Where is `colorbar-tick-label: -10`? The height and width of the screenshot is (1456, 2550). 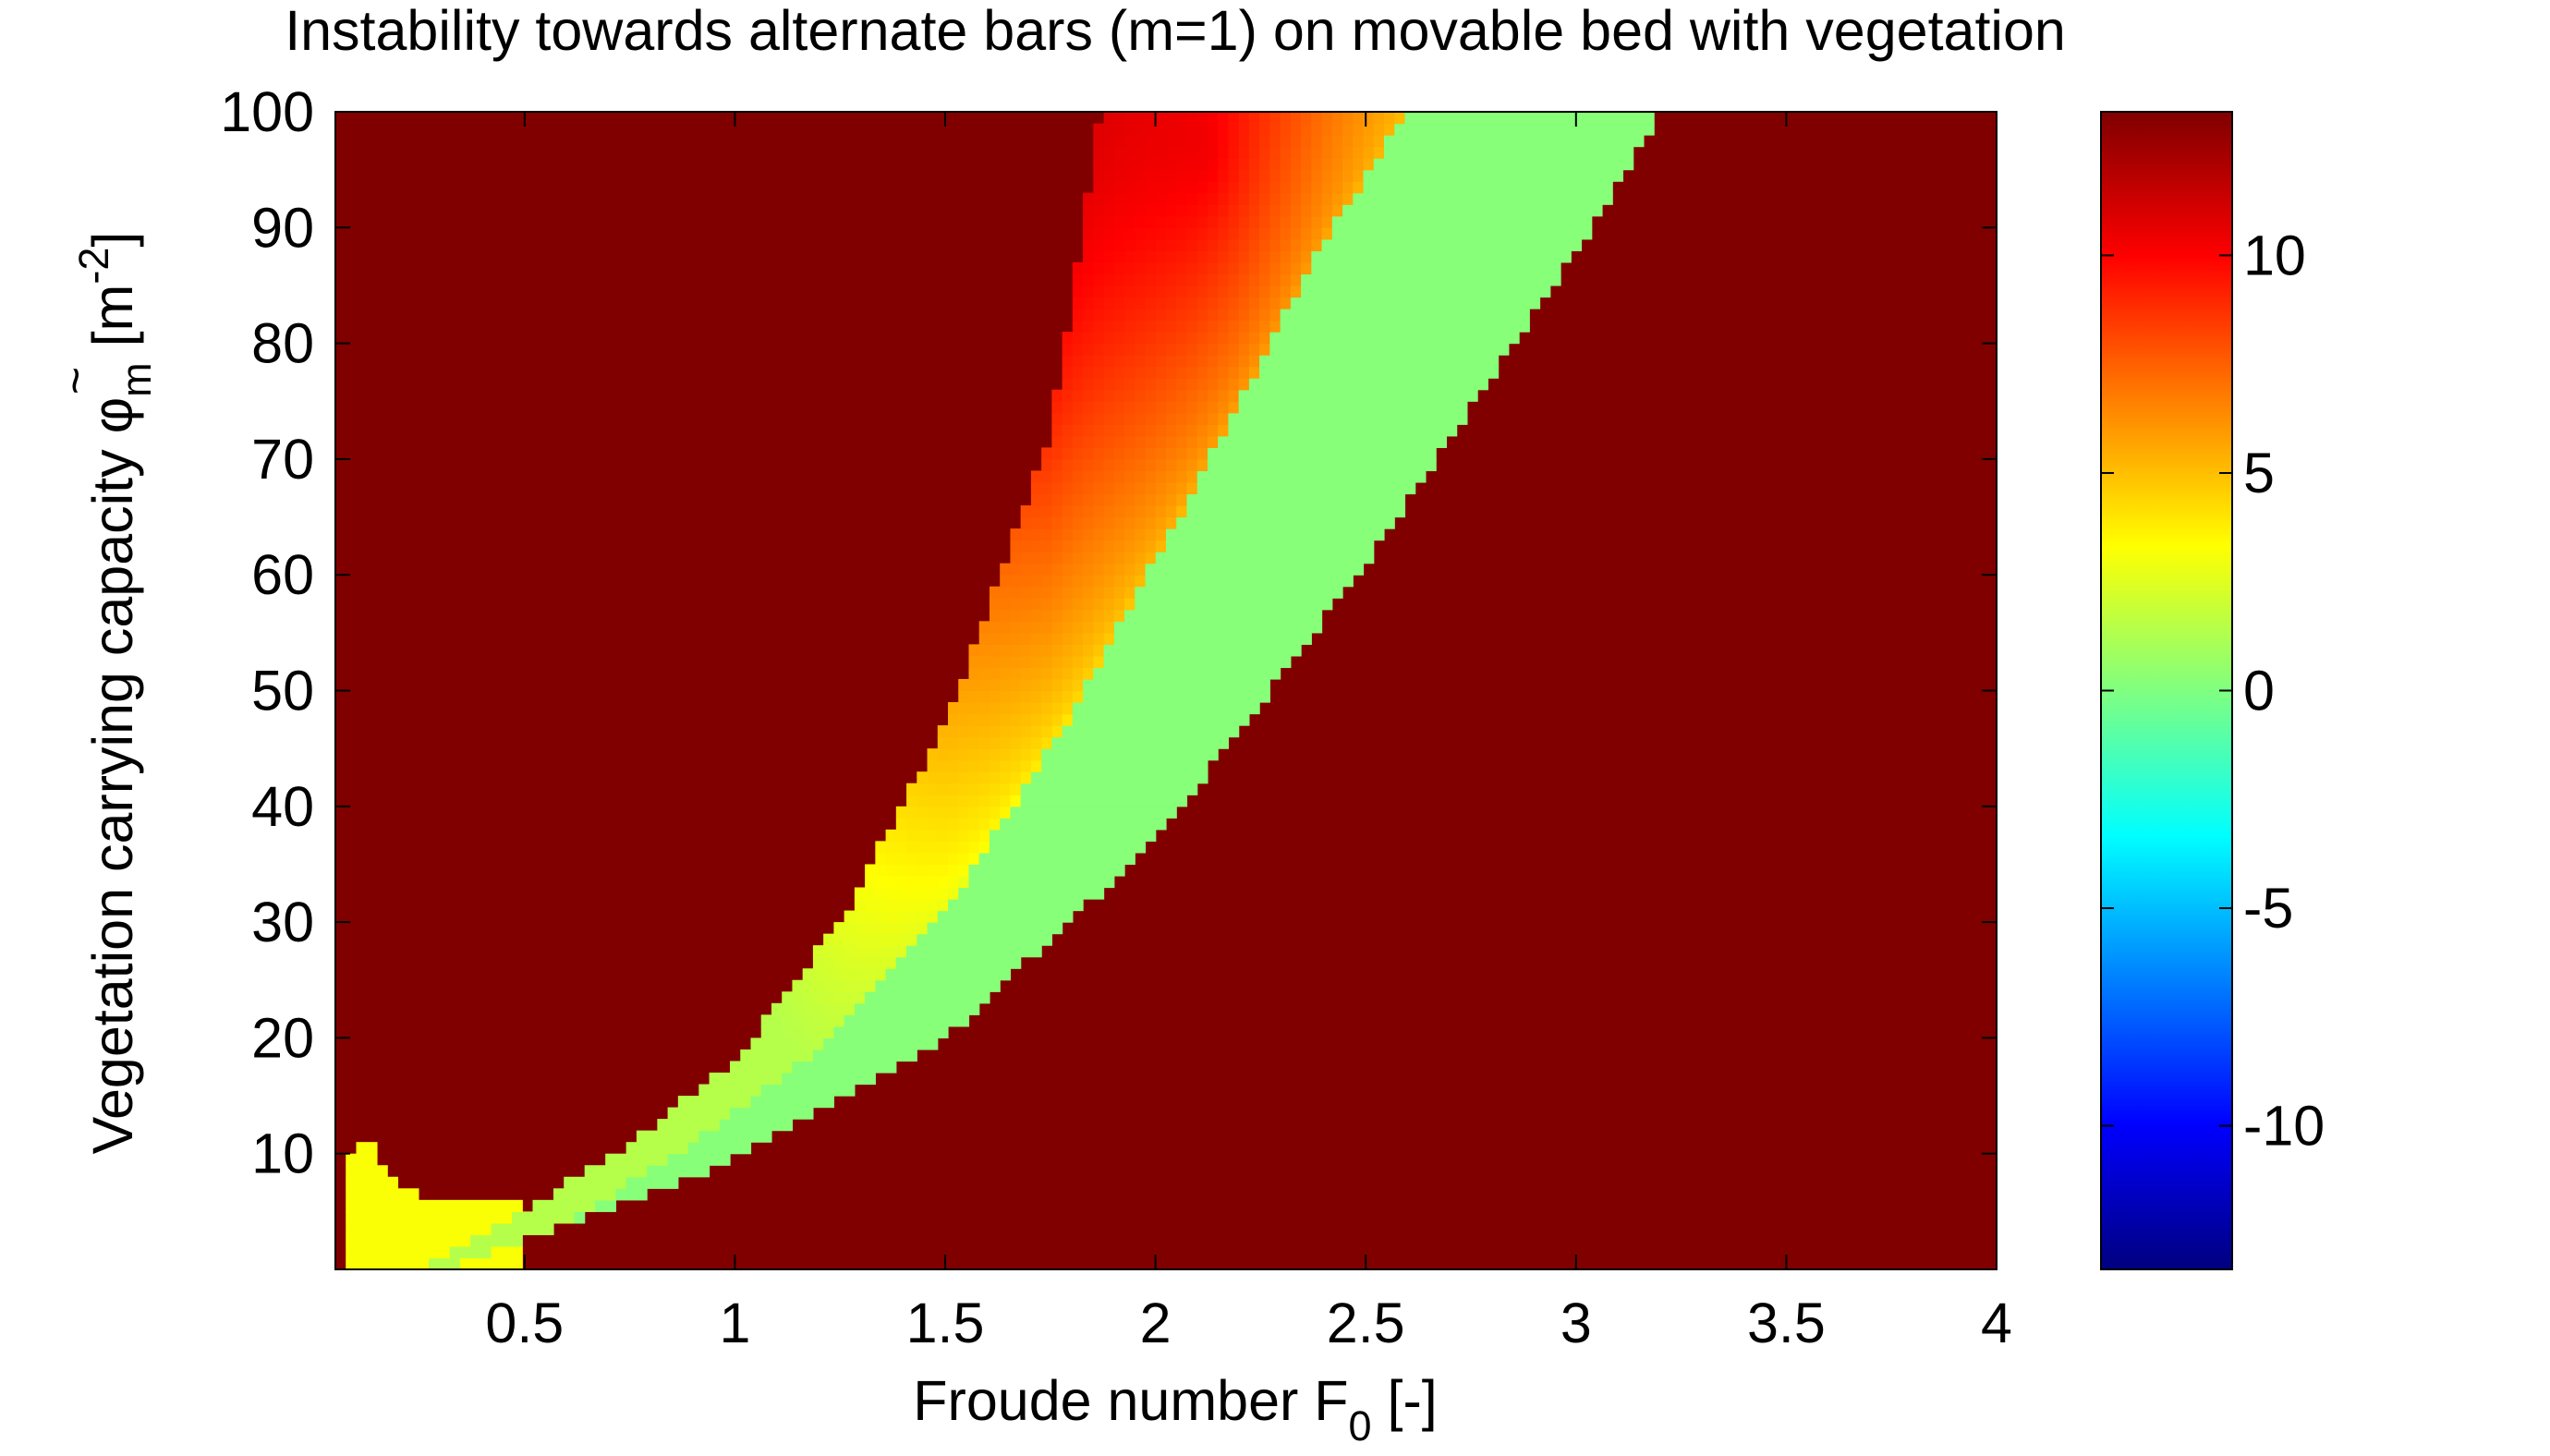 colorbar-tick-label: -10 is located at coordinates (2284, 1126).